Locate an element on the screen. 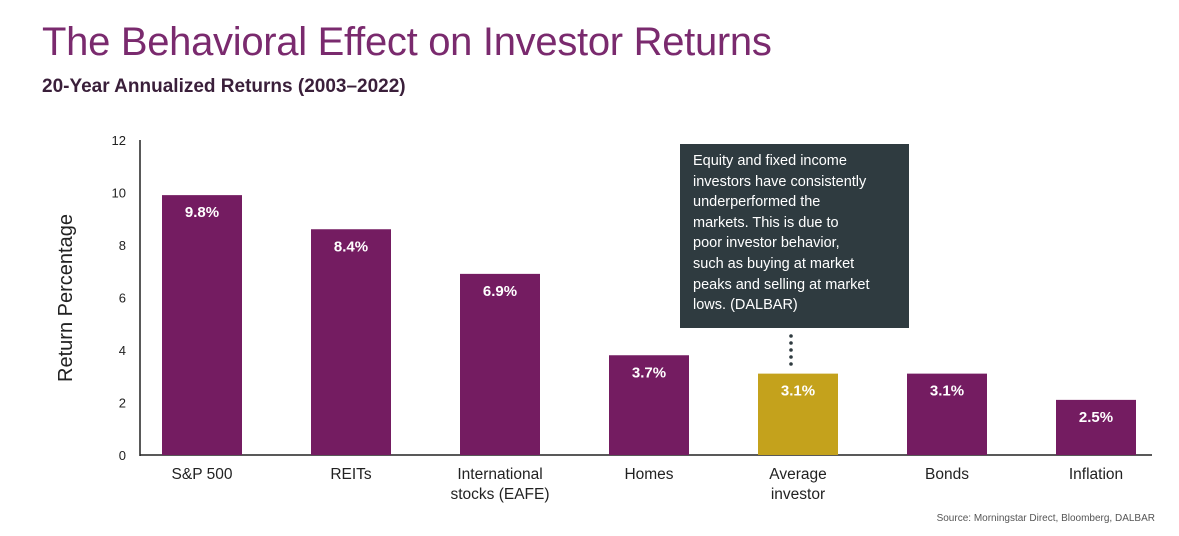 Image resolution: width=1179 pixels, height=536 pixels. bar-value-label: 9.8% is located at coordinates (202, 212).